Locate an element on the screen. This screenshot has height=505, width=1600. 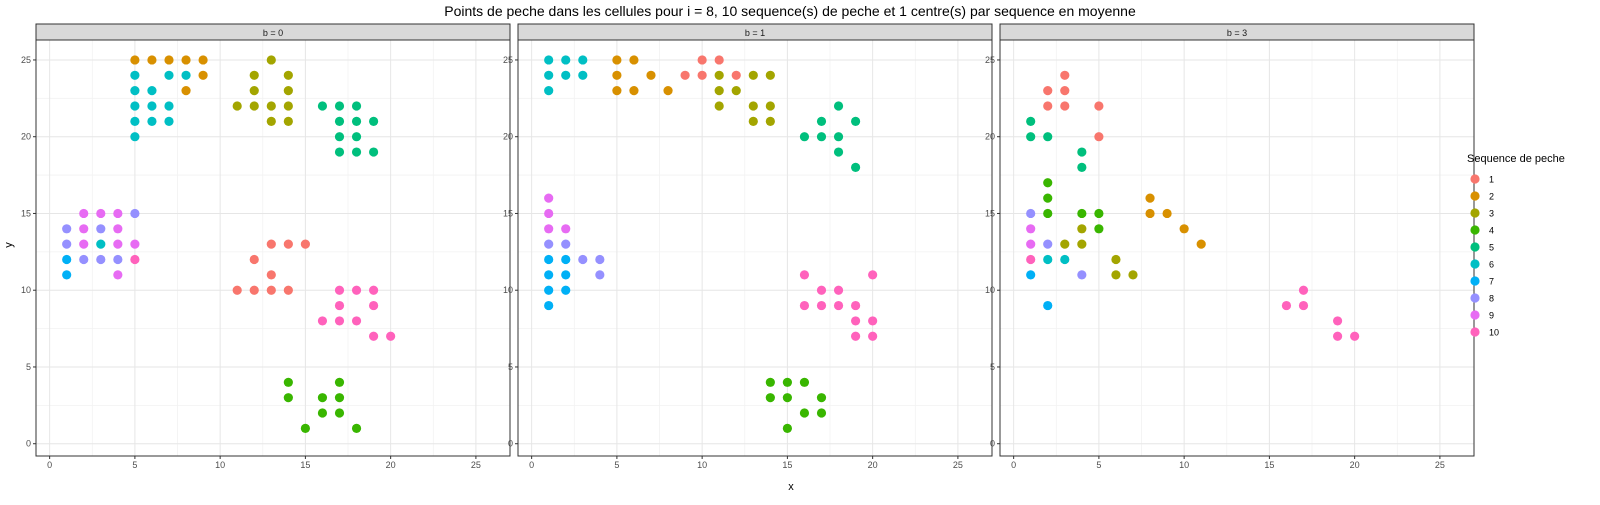
y-tick-label: 25 is located at coordinates (26, 60).